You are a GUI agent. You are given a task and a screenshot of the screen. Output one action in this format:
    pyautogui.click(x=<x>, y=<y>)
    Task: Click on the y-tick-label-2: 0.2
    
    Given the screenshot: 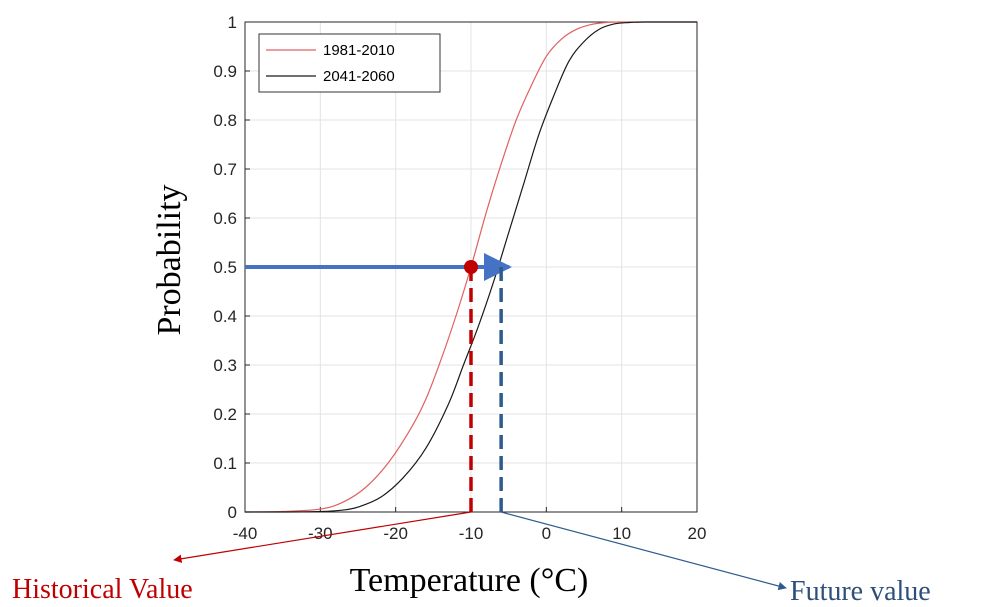 What is the action you would take?
    pyautogui.click(x=225, y=414)
    